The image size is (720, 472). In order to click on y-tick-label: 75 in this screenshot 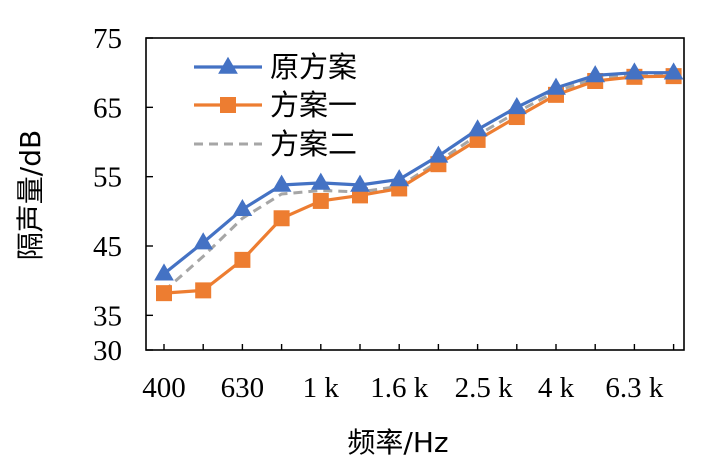, I will do `click(107, 39)`.